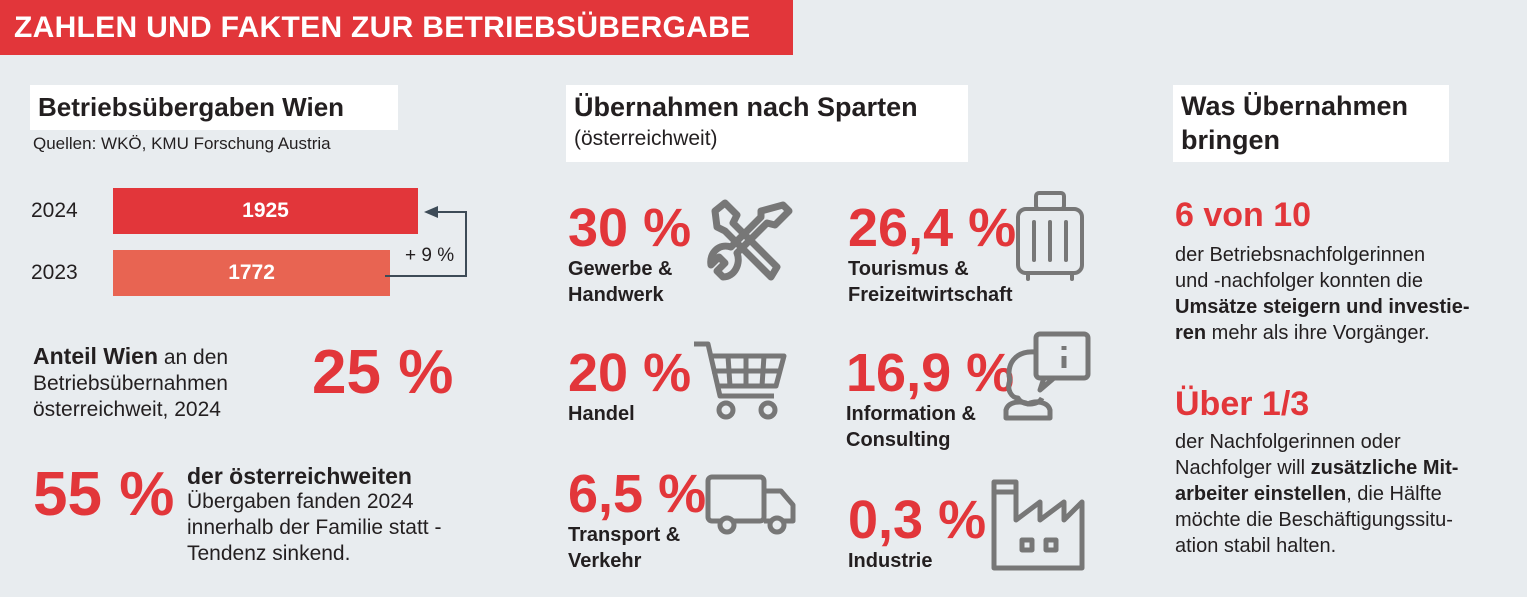 The image size is (1527, 597). What do you see at coordinates (1318, 333) in the screenshot?
I see `fact1-line: mehr als ihre Vorgänger.` at bounding box center [1318, 333].